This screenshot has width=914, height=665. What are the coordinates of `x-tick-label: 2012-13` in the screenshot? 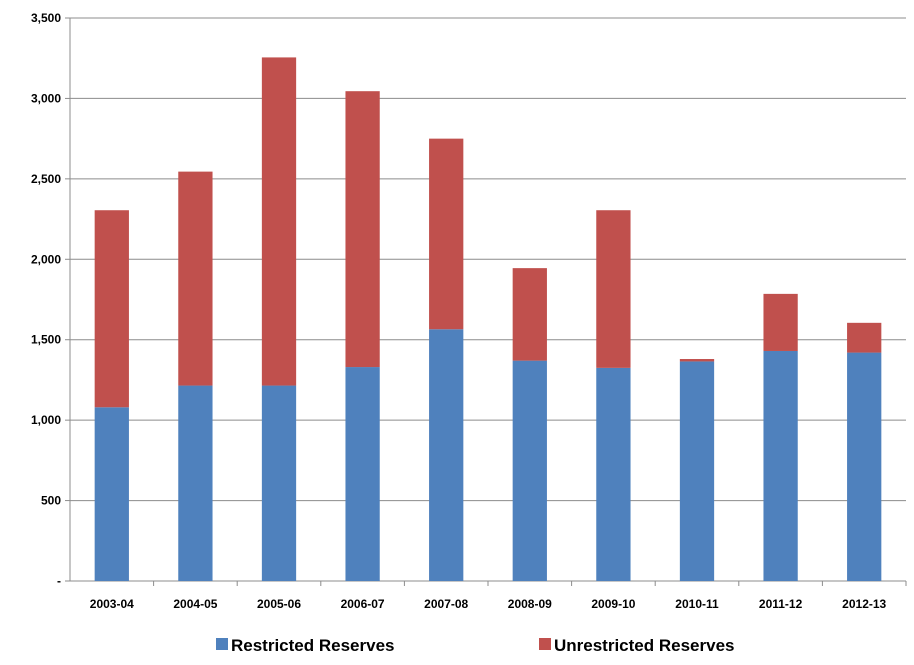 It's located at (864, 604).